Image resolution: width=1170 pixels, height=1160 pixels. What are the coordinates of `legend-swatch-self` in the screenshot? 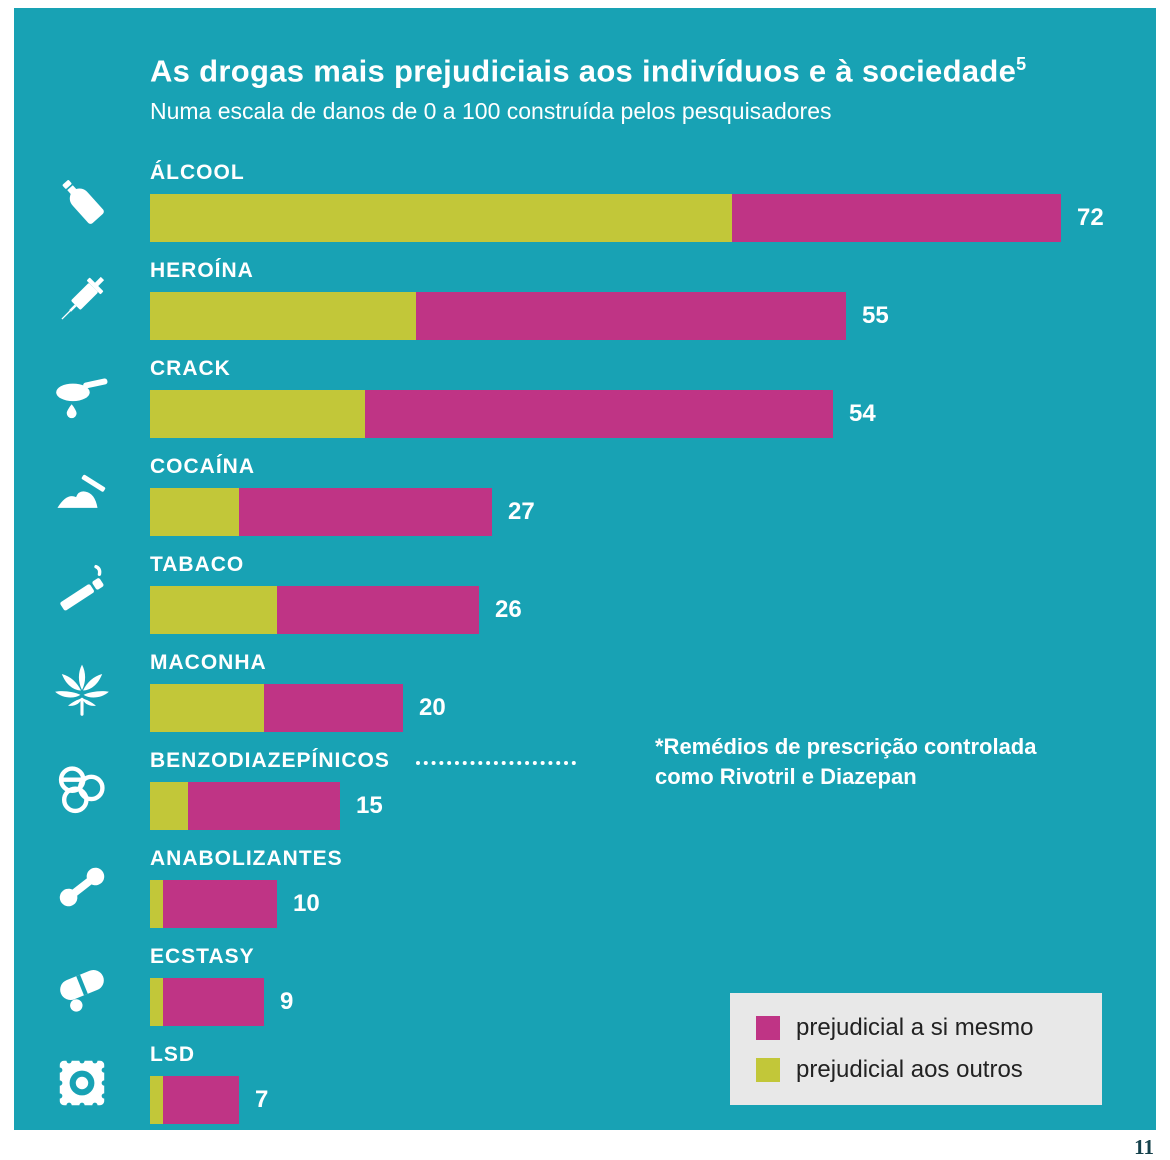 It's located at (768, 1028).